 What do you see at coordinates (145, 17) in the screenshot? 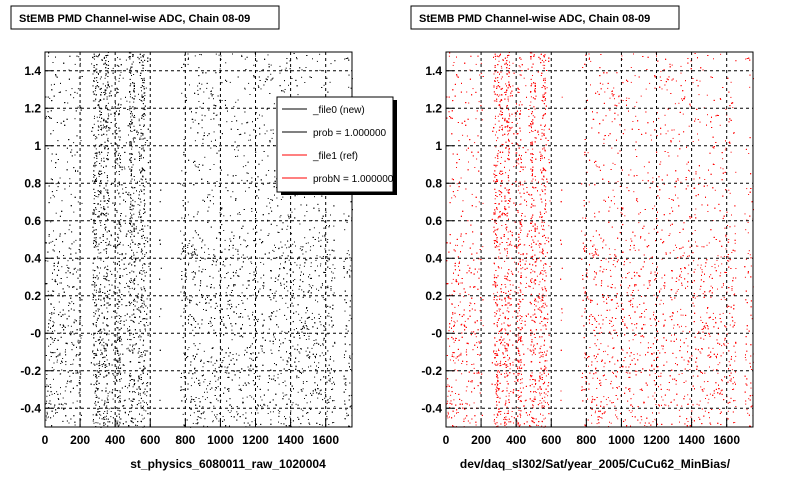
I see `title-box` at bounding box center [145, 17].